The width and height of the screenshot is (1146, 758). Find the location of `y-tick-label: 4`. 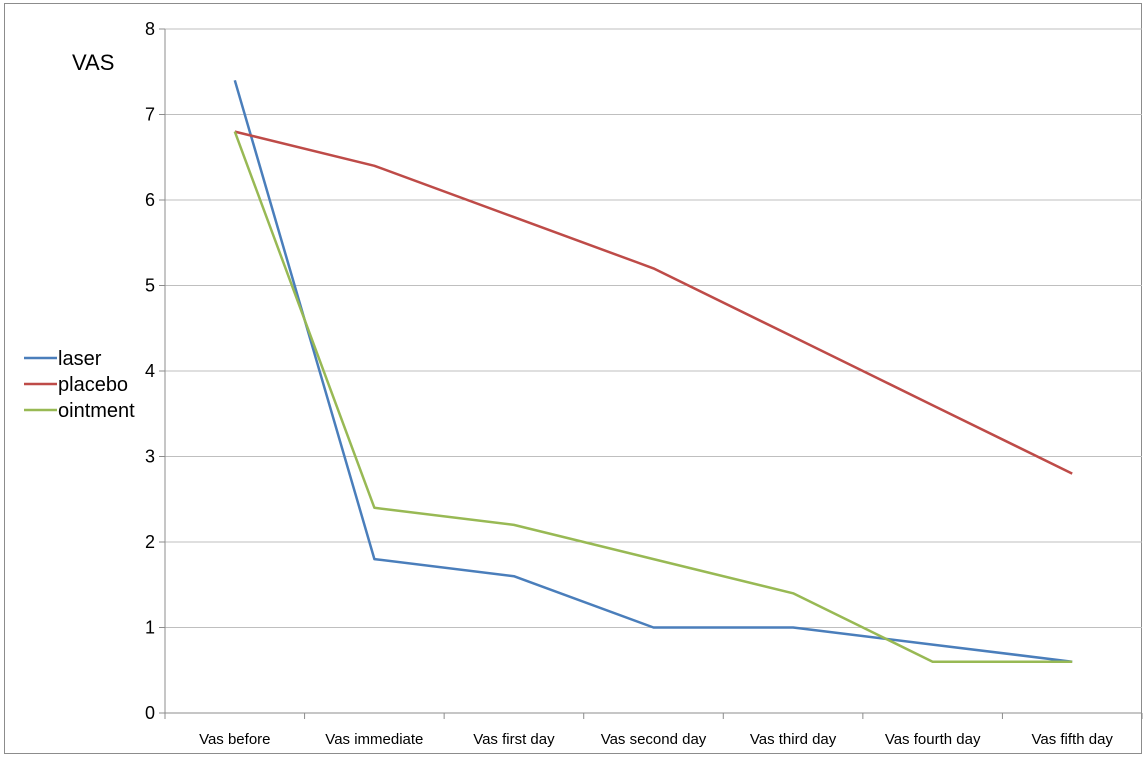

y-tick-label: 4 is located at coordinates (150, 371).